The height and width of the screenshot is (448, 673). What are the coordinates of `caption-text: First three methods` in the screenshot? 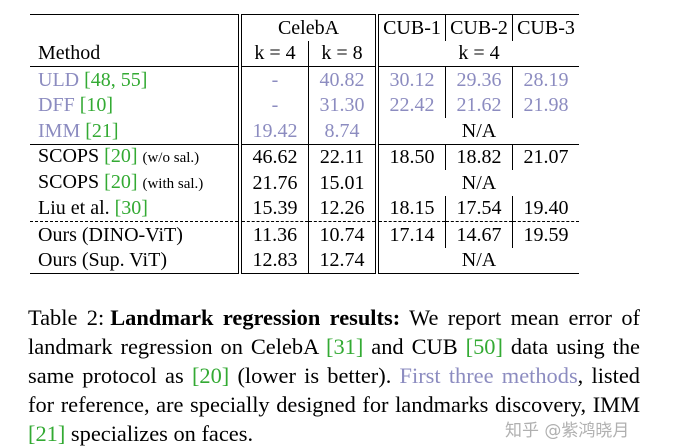 It's located at (488, 375).